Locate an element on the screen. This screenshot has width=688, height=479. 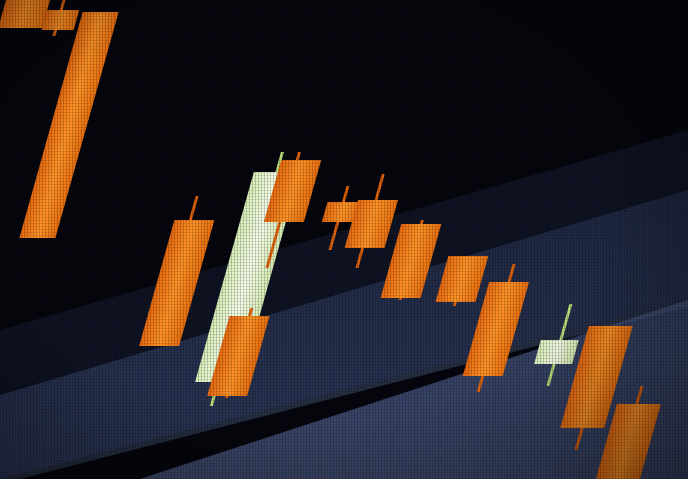
candle-bullish is located at coordinates (556, 345).